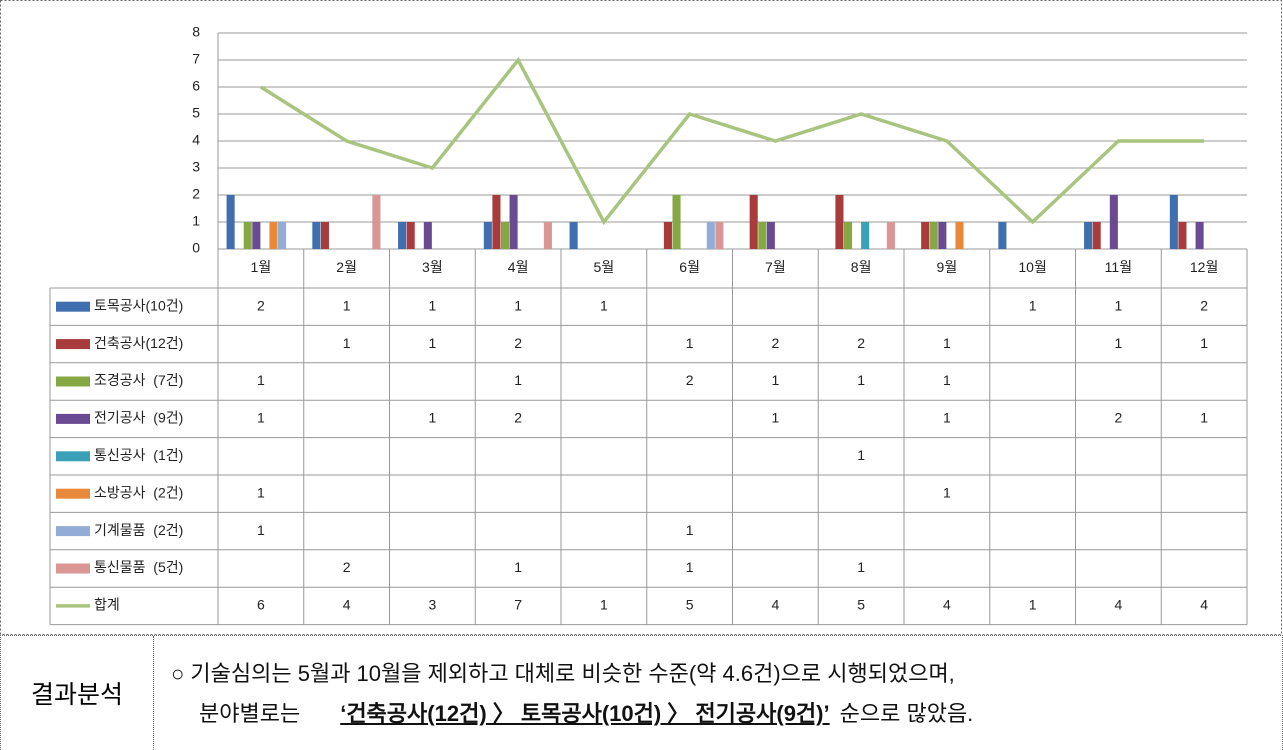  What do you see at coordinates (432, 605) in the screenshot?
I see `table-value: 3` at bounding box center [432, 605].